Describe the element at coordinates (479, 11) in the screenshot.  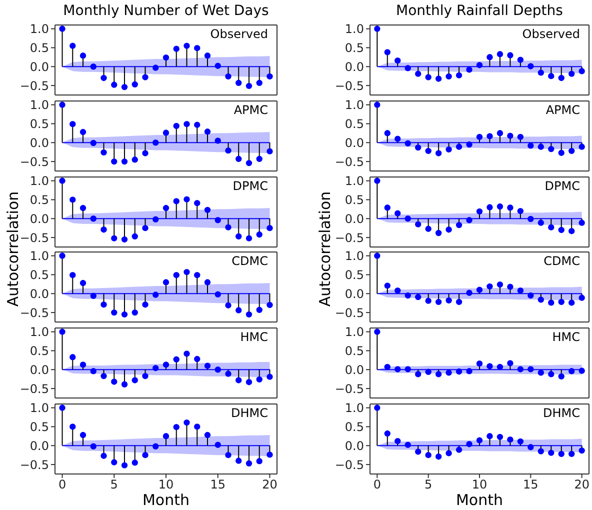
I see `chart-title: Monthly Rainfall Depths` at that location.